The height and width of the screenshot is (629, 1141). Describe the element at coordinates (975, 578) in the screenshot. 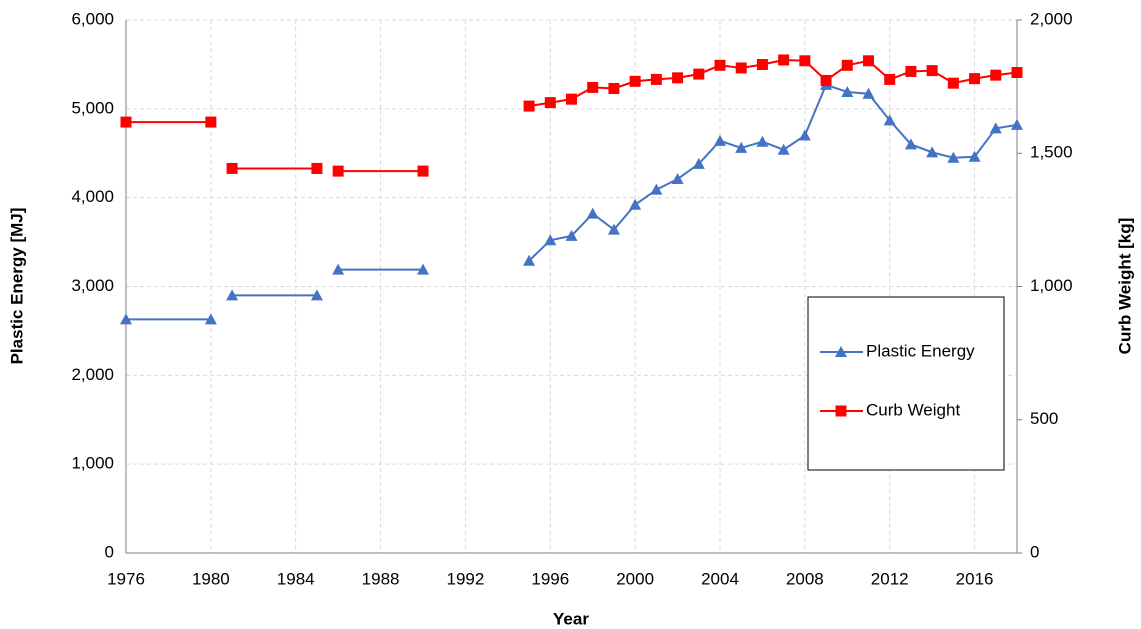

I see `x-tick-label: 2016` at that location.